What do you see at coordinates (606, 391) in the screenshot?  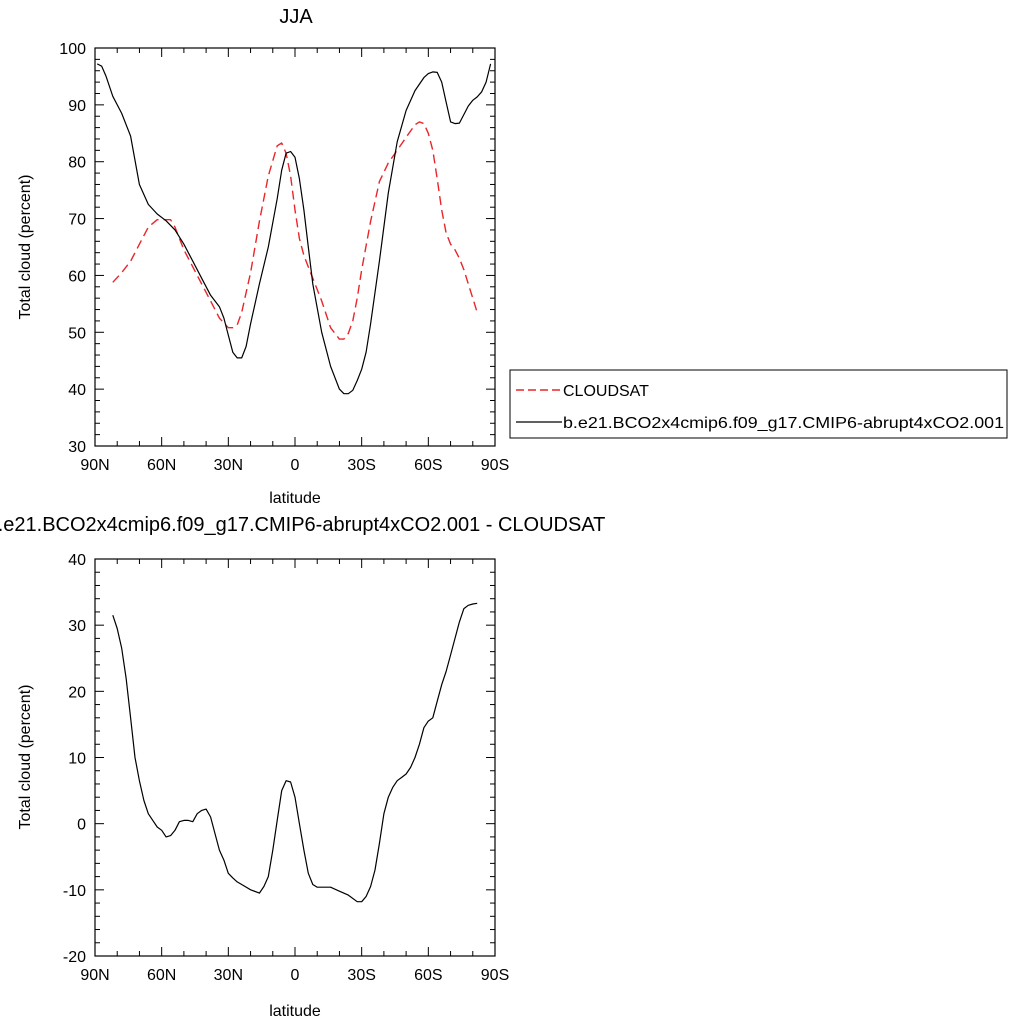 I see `legend-label-cloudsat: CLOUDSAT` at bounding box center [606, 391].